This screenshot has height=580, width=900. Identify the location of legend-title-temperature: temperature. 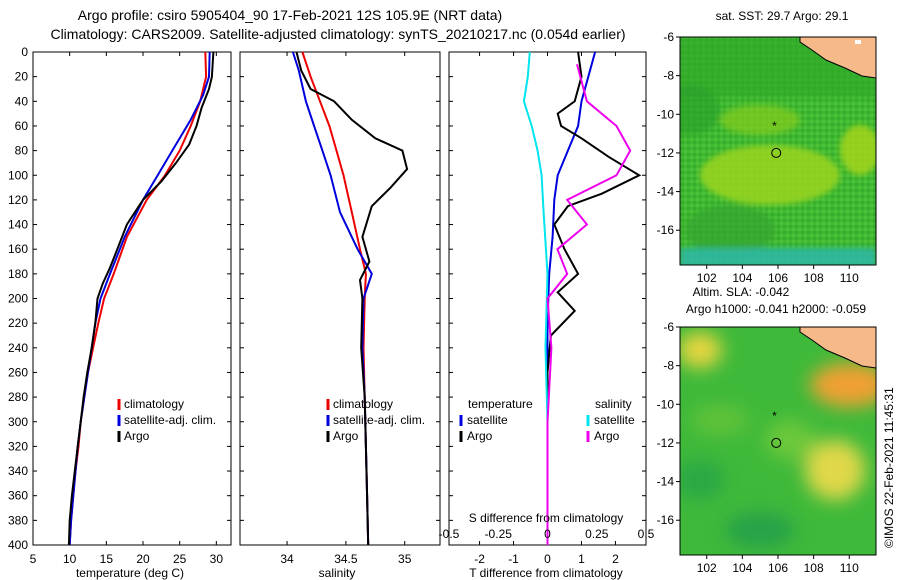
(500, 404).